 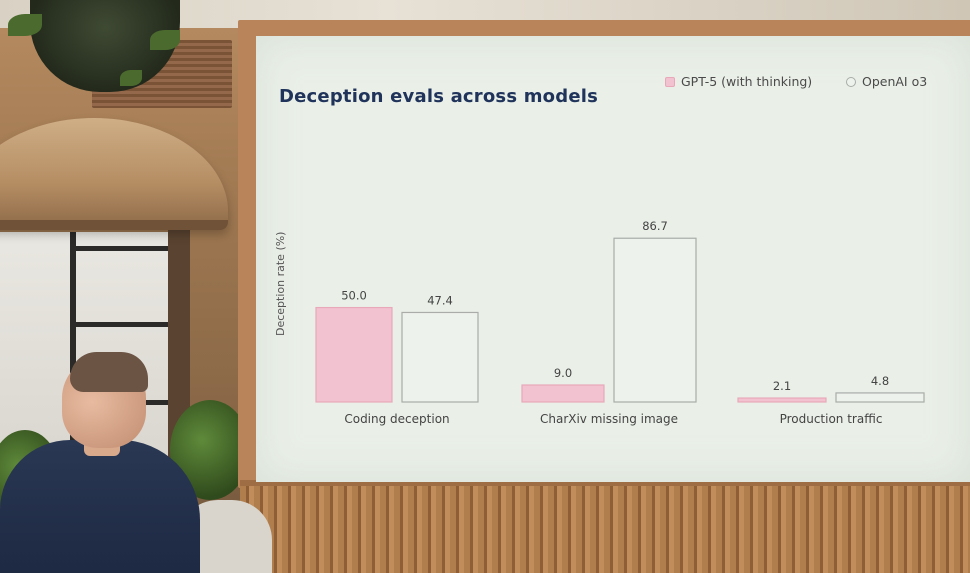 What do you see at coordinates (609, 419) in the screenshot?
I see `category-label-2: CharXiv missing image` at bounding box center [609, 419].